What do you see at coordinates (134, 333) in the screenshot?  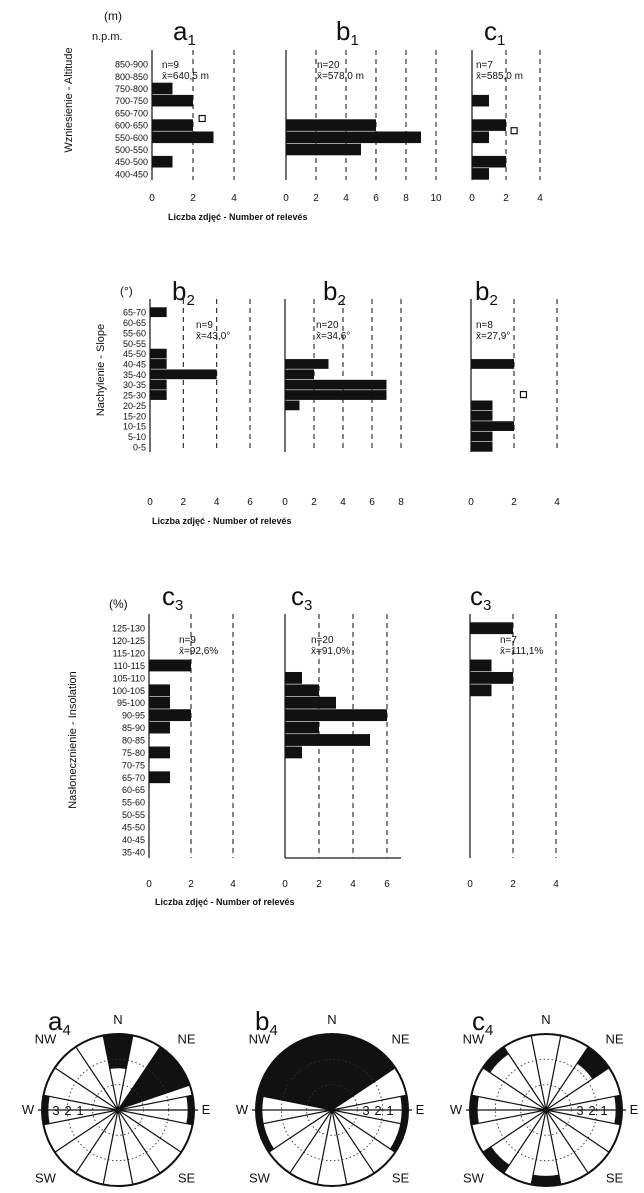 I see `category-tick-label: 55-60` at bounding box center [134, 333].